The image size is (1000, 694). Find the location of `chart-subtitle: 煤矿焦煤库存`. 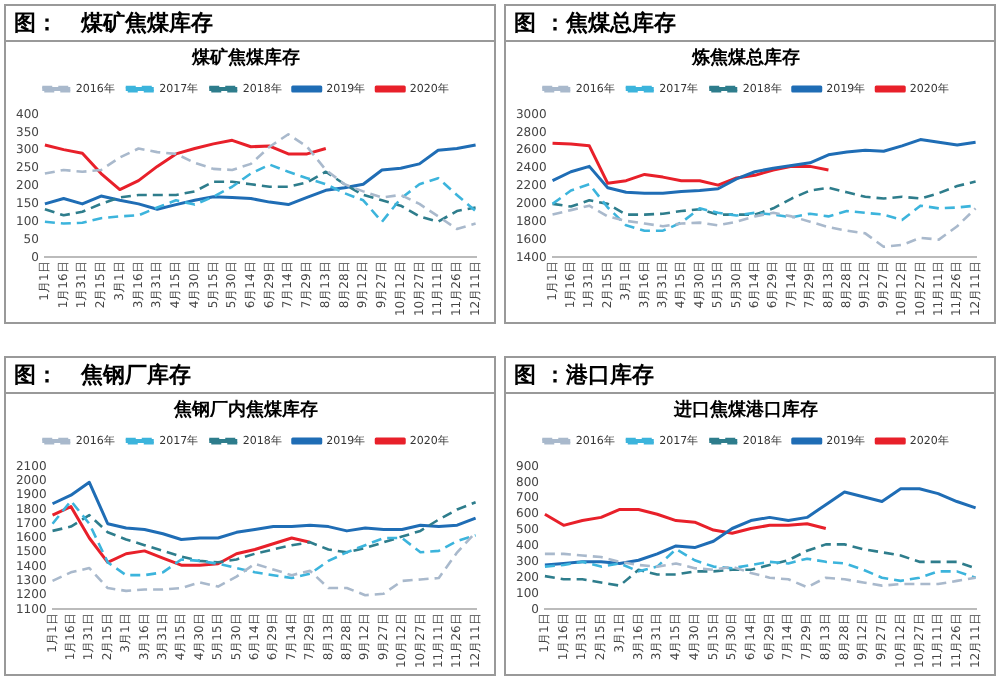

chart-subtitle: 煤矿焦煤库存 is located at coordinates (245, 58).